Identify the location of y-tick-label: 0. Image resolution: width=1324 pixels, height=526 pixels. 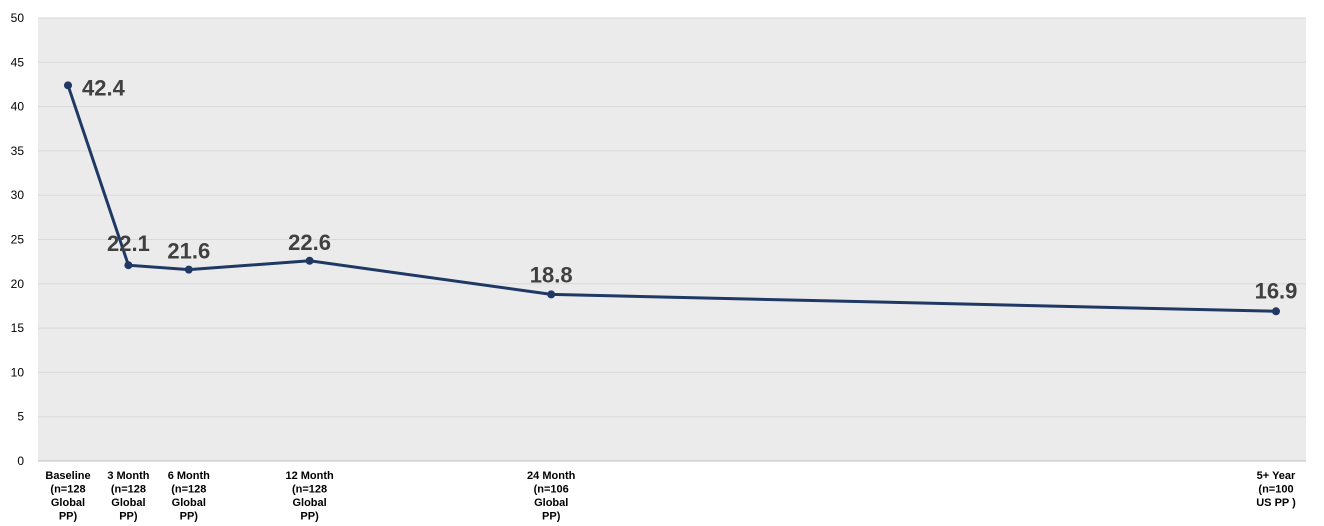
(20, 461).